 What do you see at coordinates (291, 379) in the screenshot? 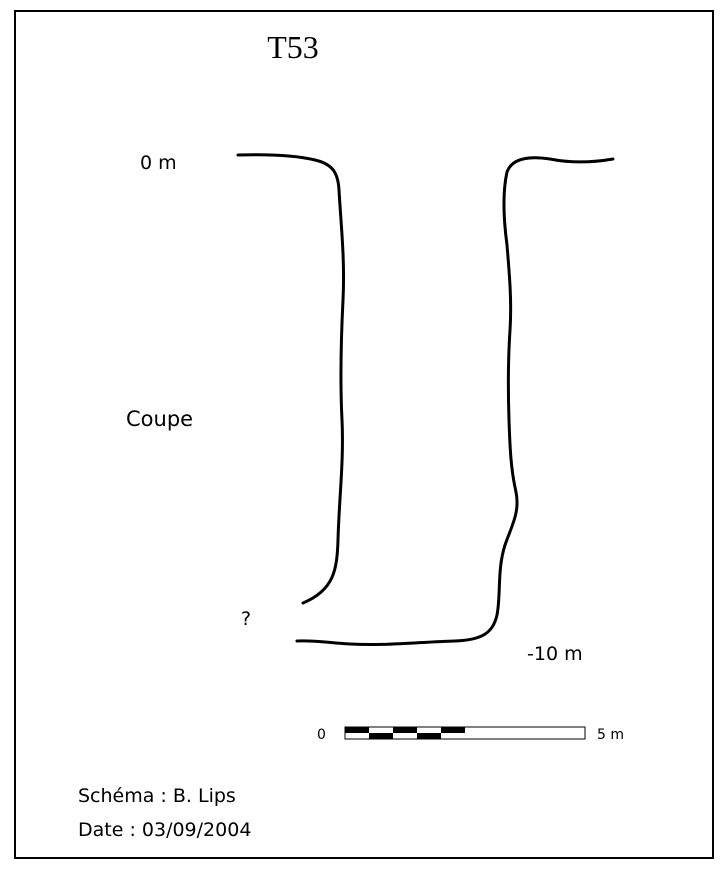
I see `shaft-left-wall` at bounding box center [291, 379].